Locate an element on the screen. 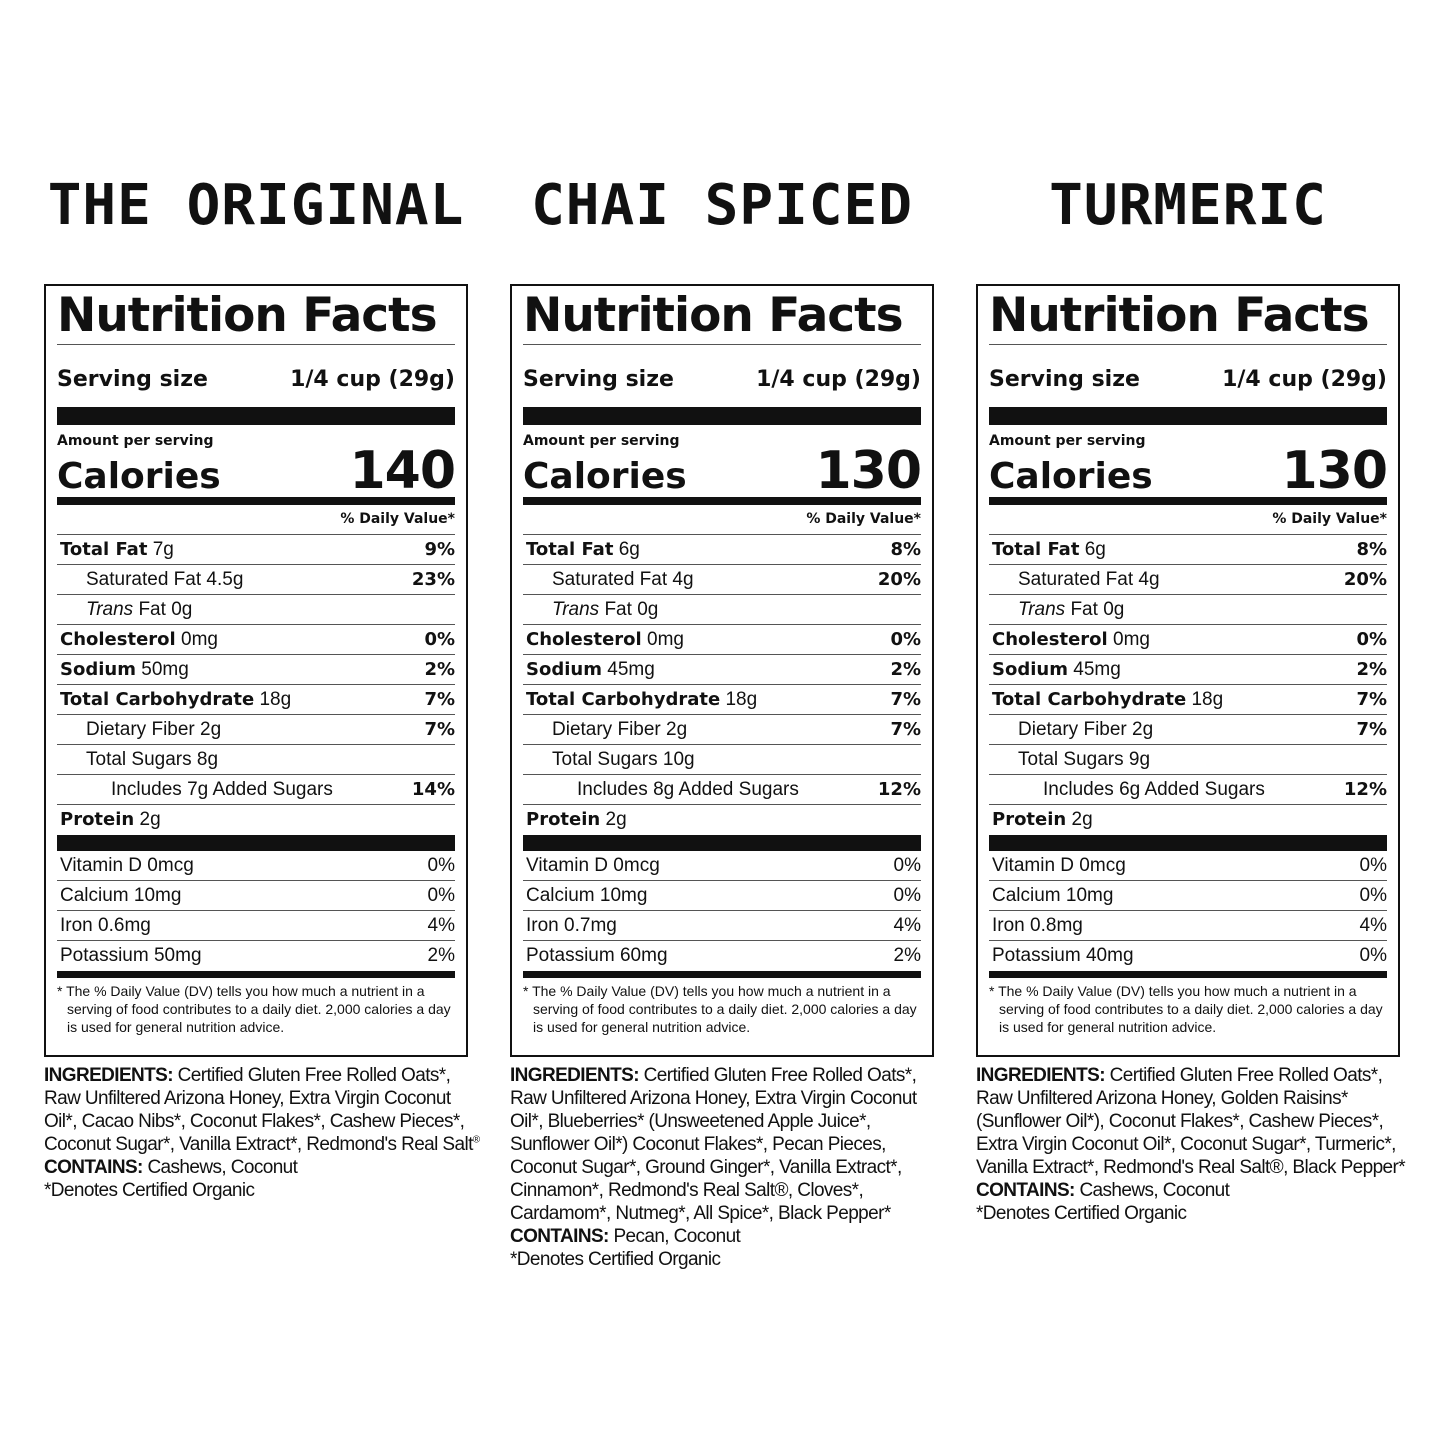  flavor-title: THE ORIGINAL is located at coordinates (256, 205).